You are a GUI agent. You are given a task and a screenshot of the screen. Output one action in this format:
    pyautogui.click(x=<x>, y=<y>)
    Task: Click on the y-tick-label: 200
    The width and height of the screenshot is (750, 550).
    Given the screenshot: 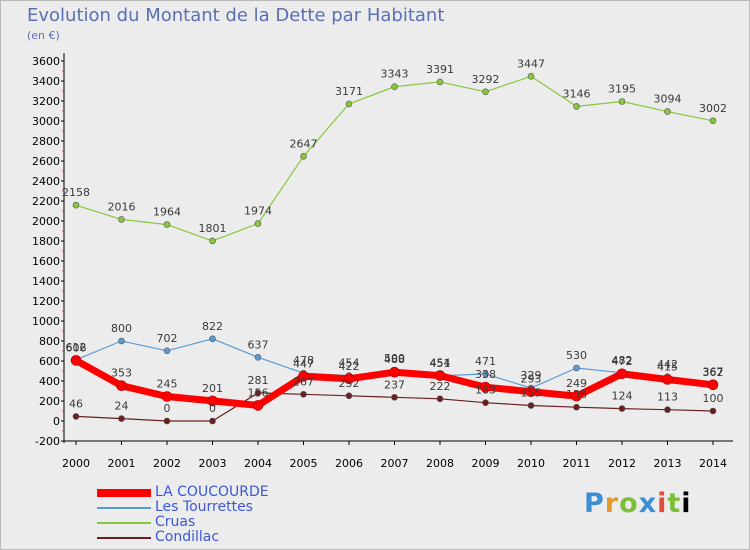 What is the action you would take?
    pyautogui.click(x=49, y=401)
    